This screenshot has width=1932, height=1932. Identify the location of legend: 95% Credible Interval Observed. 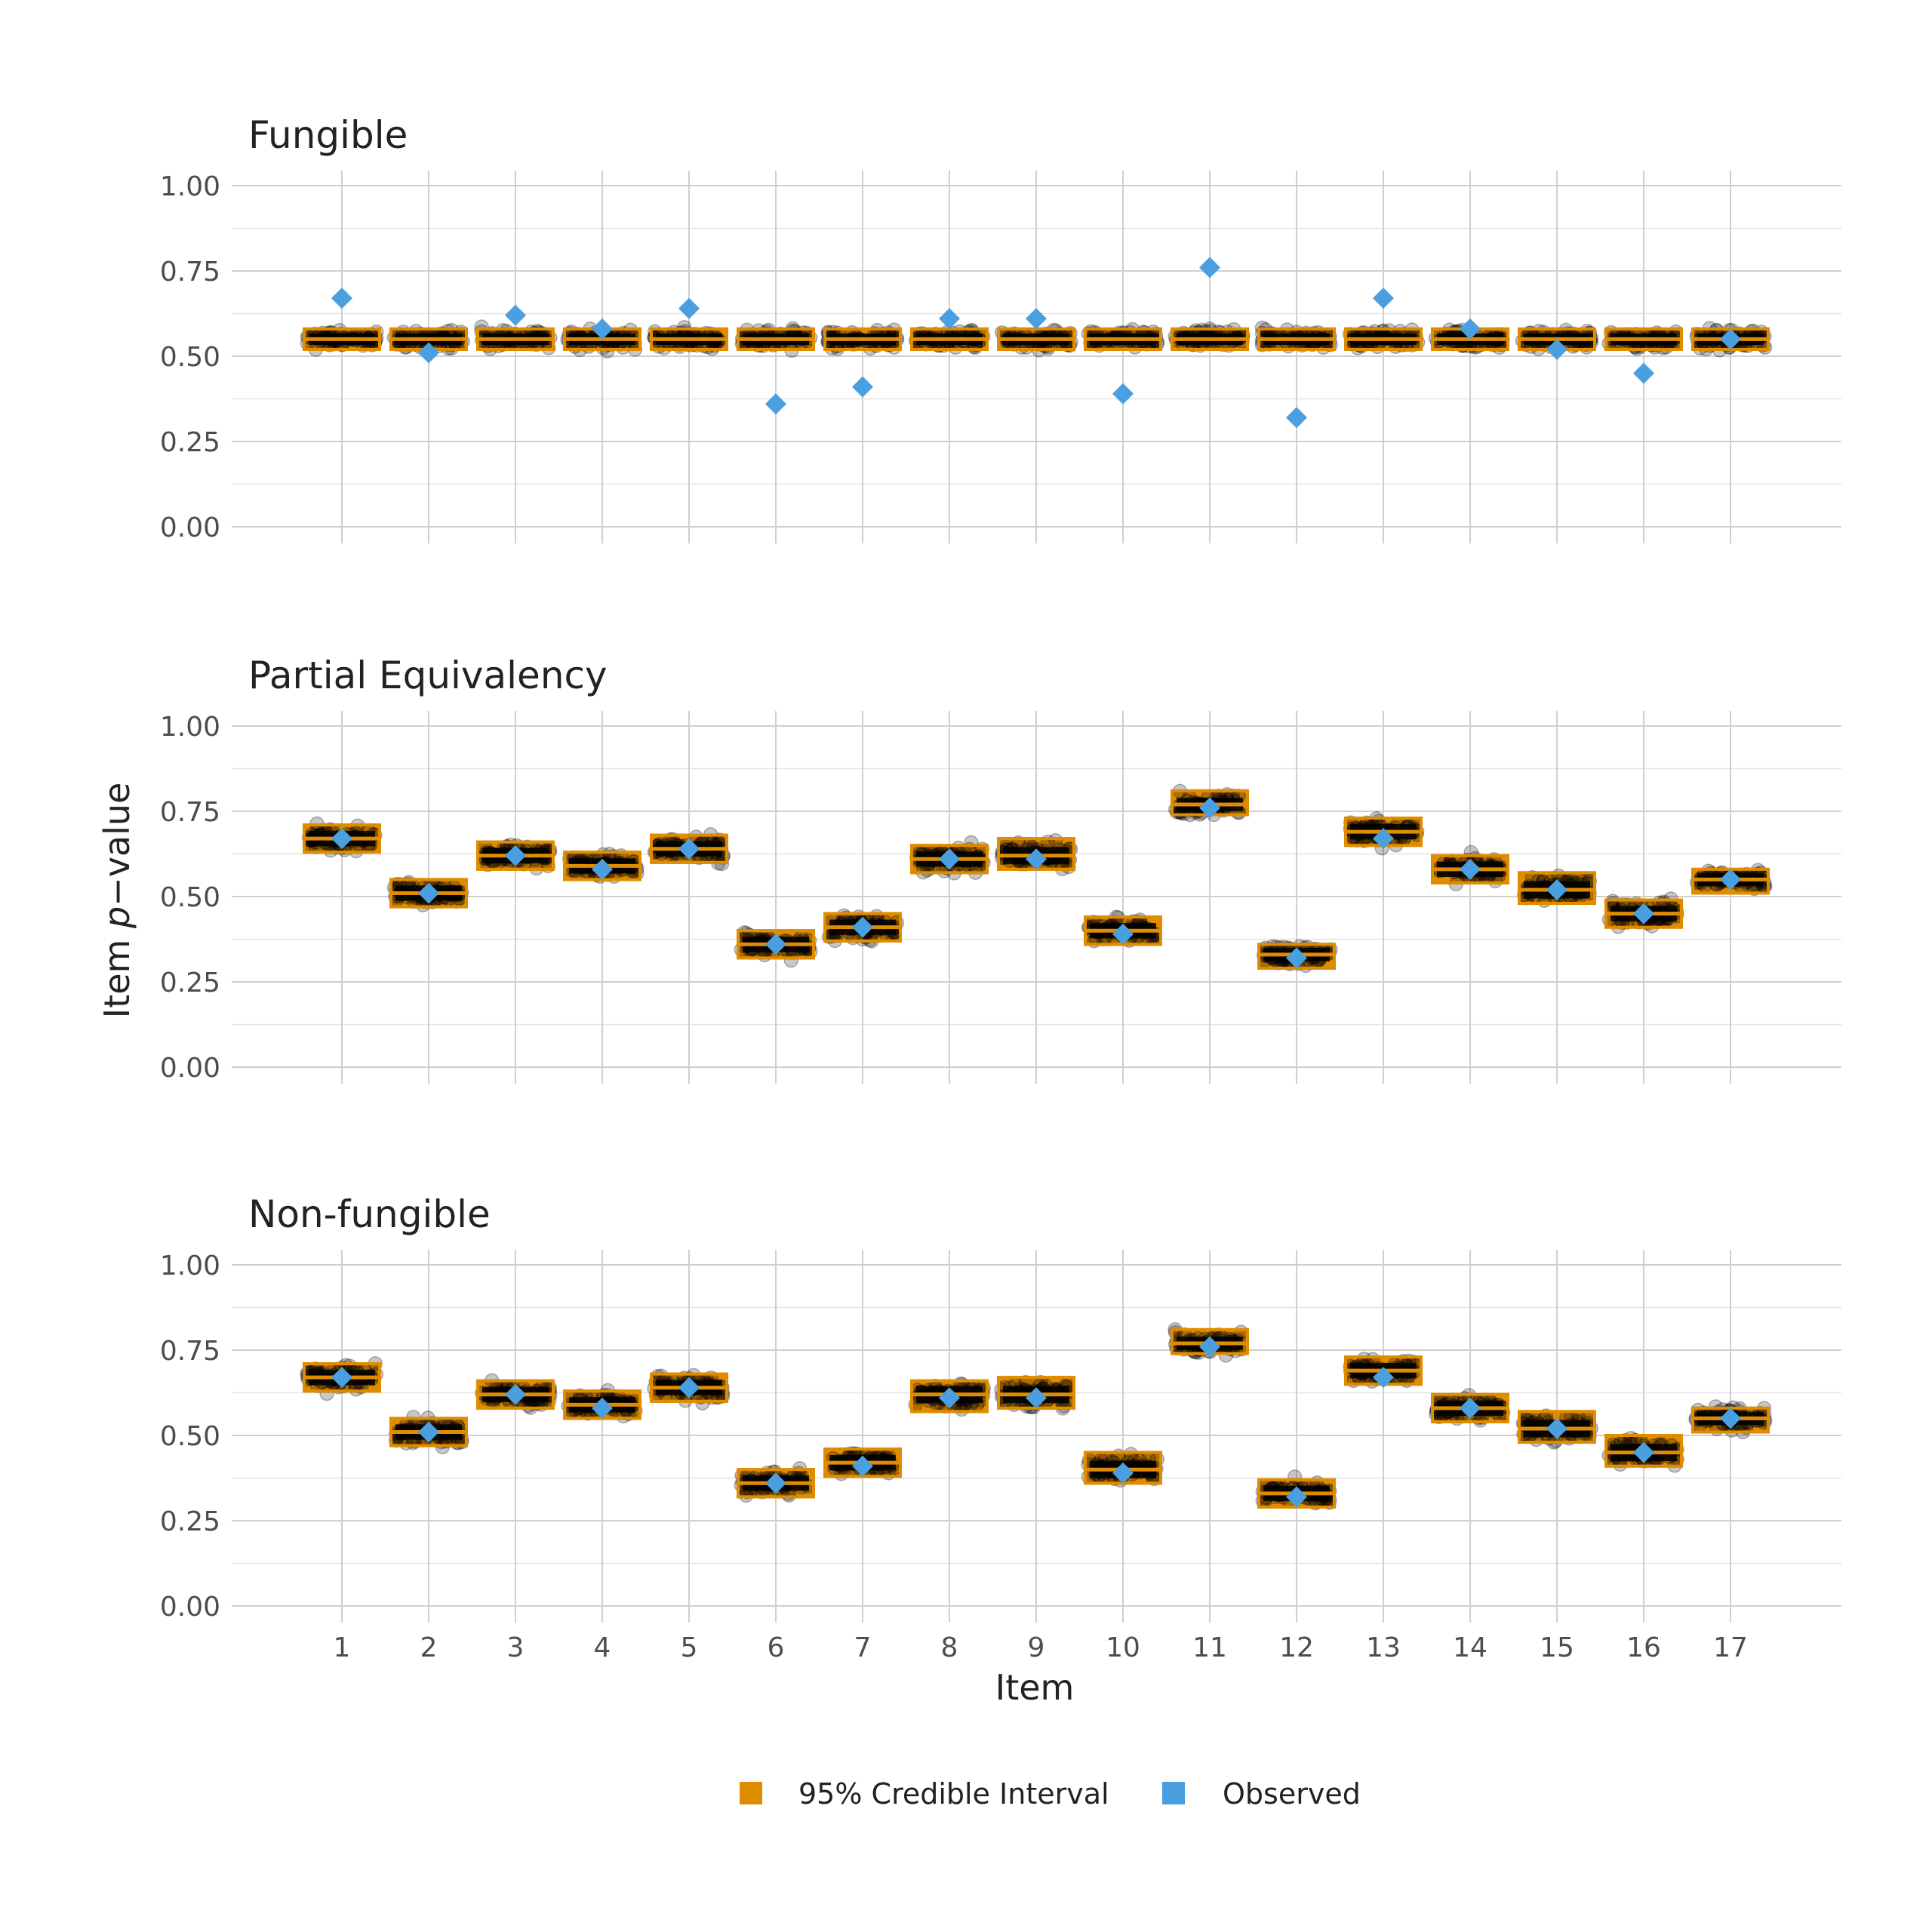
(1050, 1793).